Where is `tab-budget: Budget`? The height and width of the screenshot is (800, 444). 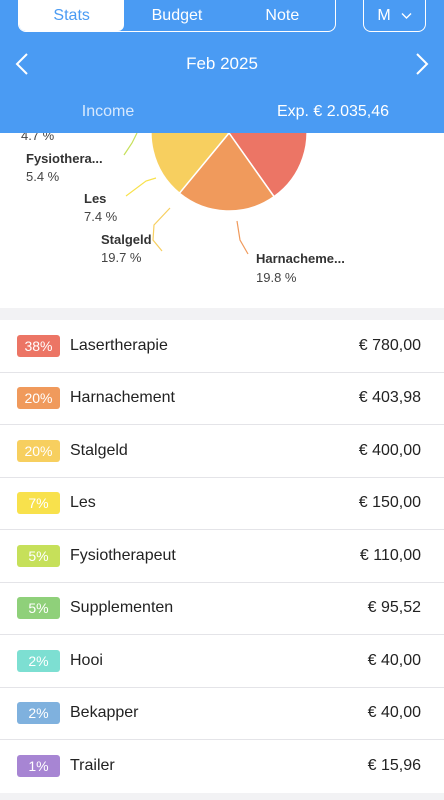 tab-budget: Budget is located at coordinates (177, 15).